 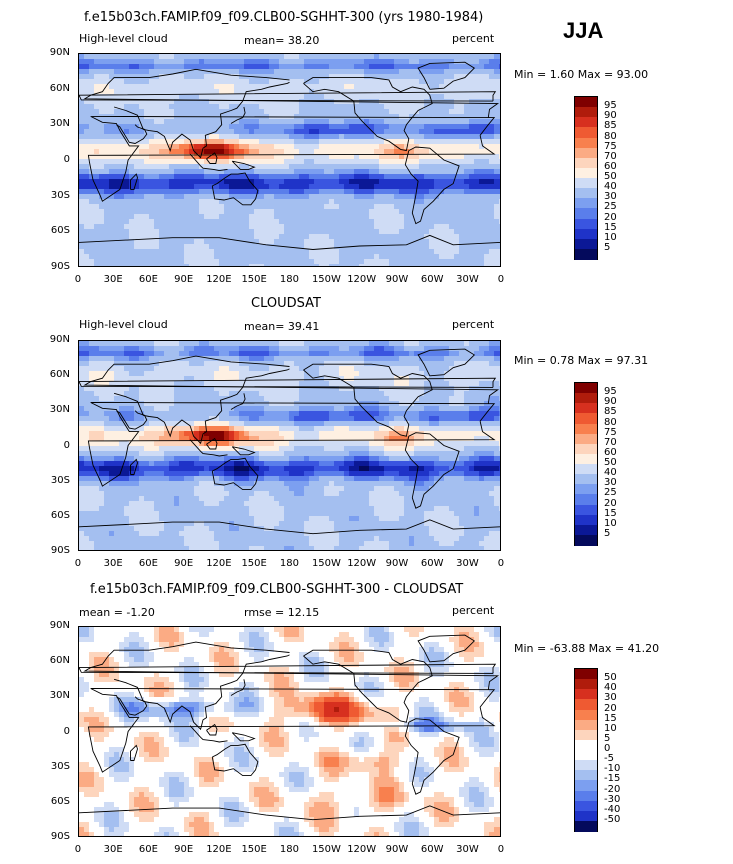 What do you see at coordinates (610, 442) in the screenshot?
I see `colorbar-level-label: 70` at bounding box center [610, 442].